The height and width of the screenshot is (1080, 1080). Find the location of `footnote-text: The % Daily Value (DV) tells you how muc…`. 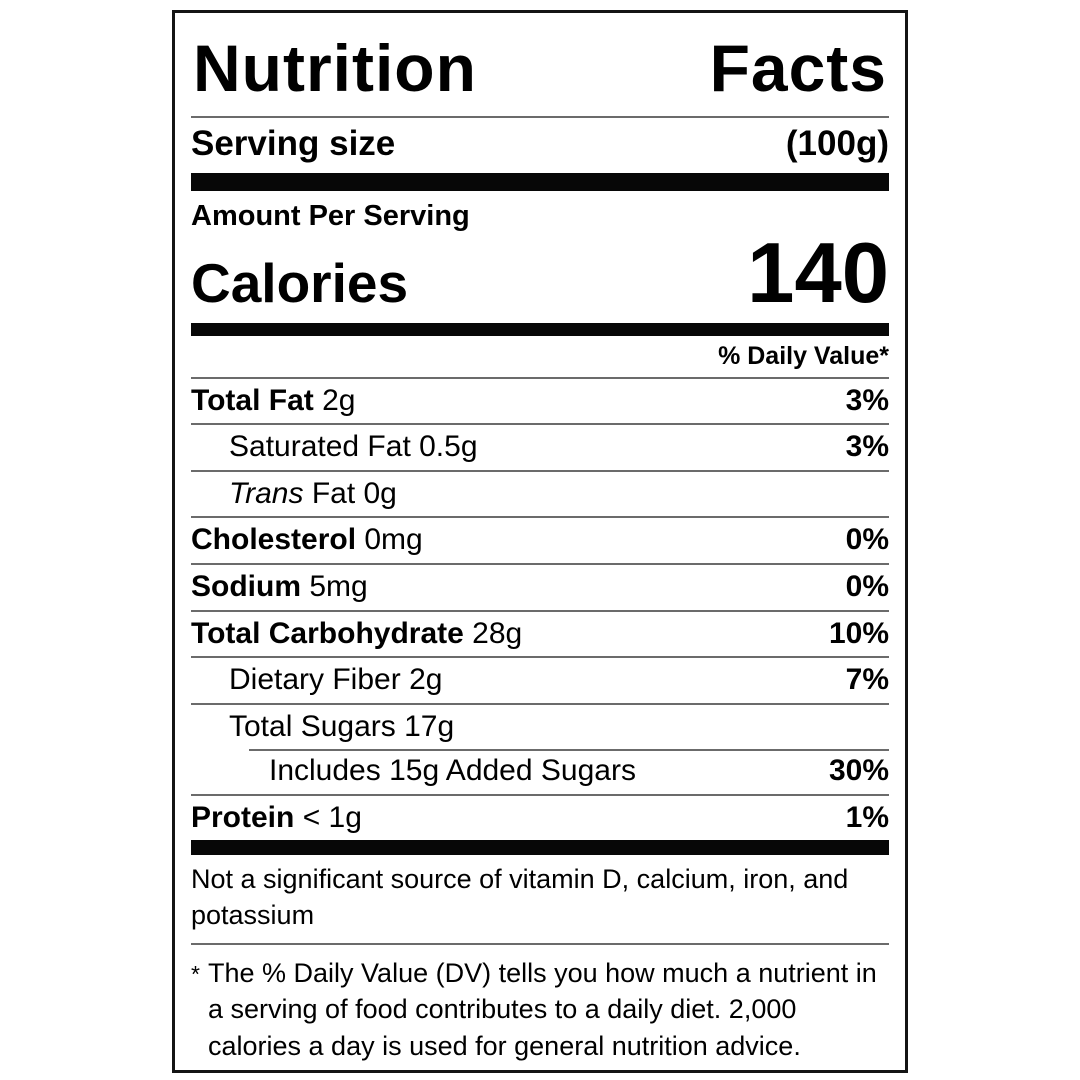

footnote-text: The % Daily Value (DV) tells you how muc… is located at coordinates (542, 1009).